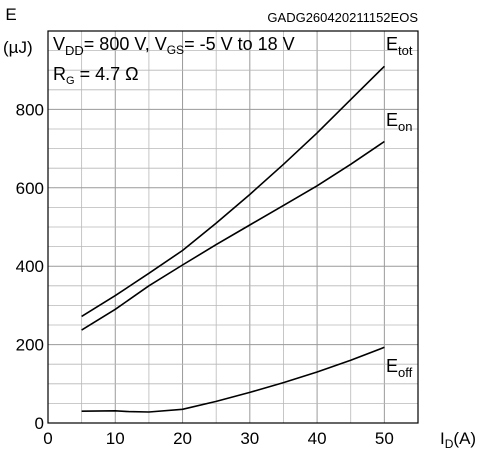 The width and height of the screenshot is (485, 450). I want to click on x-tick-label: 10, so click(115, 438).